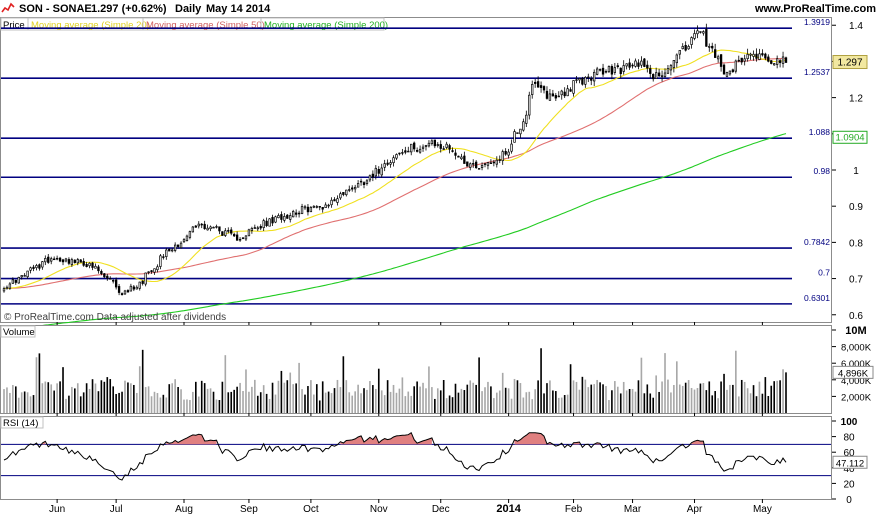 This screenshot has width=880, height=521. Describe the element at coordinates (856, 280) in the screenshot. I see `price-tick-label: 0.7` at that location.